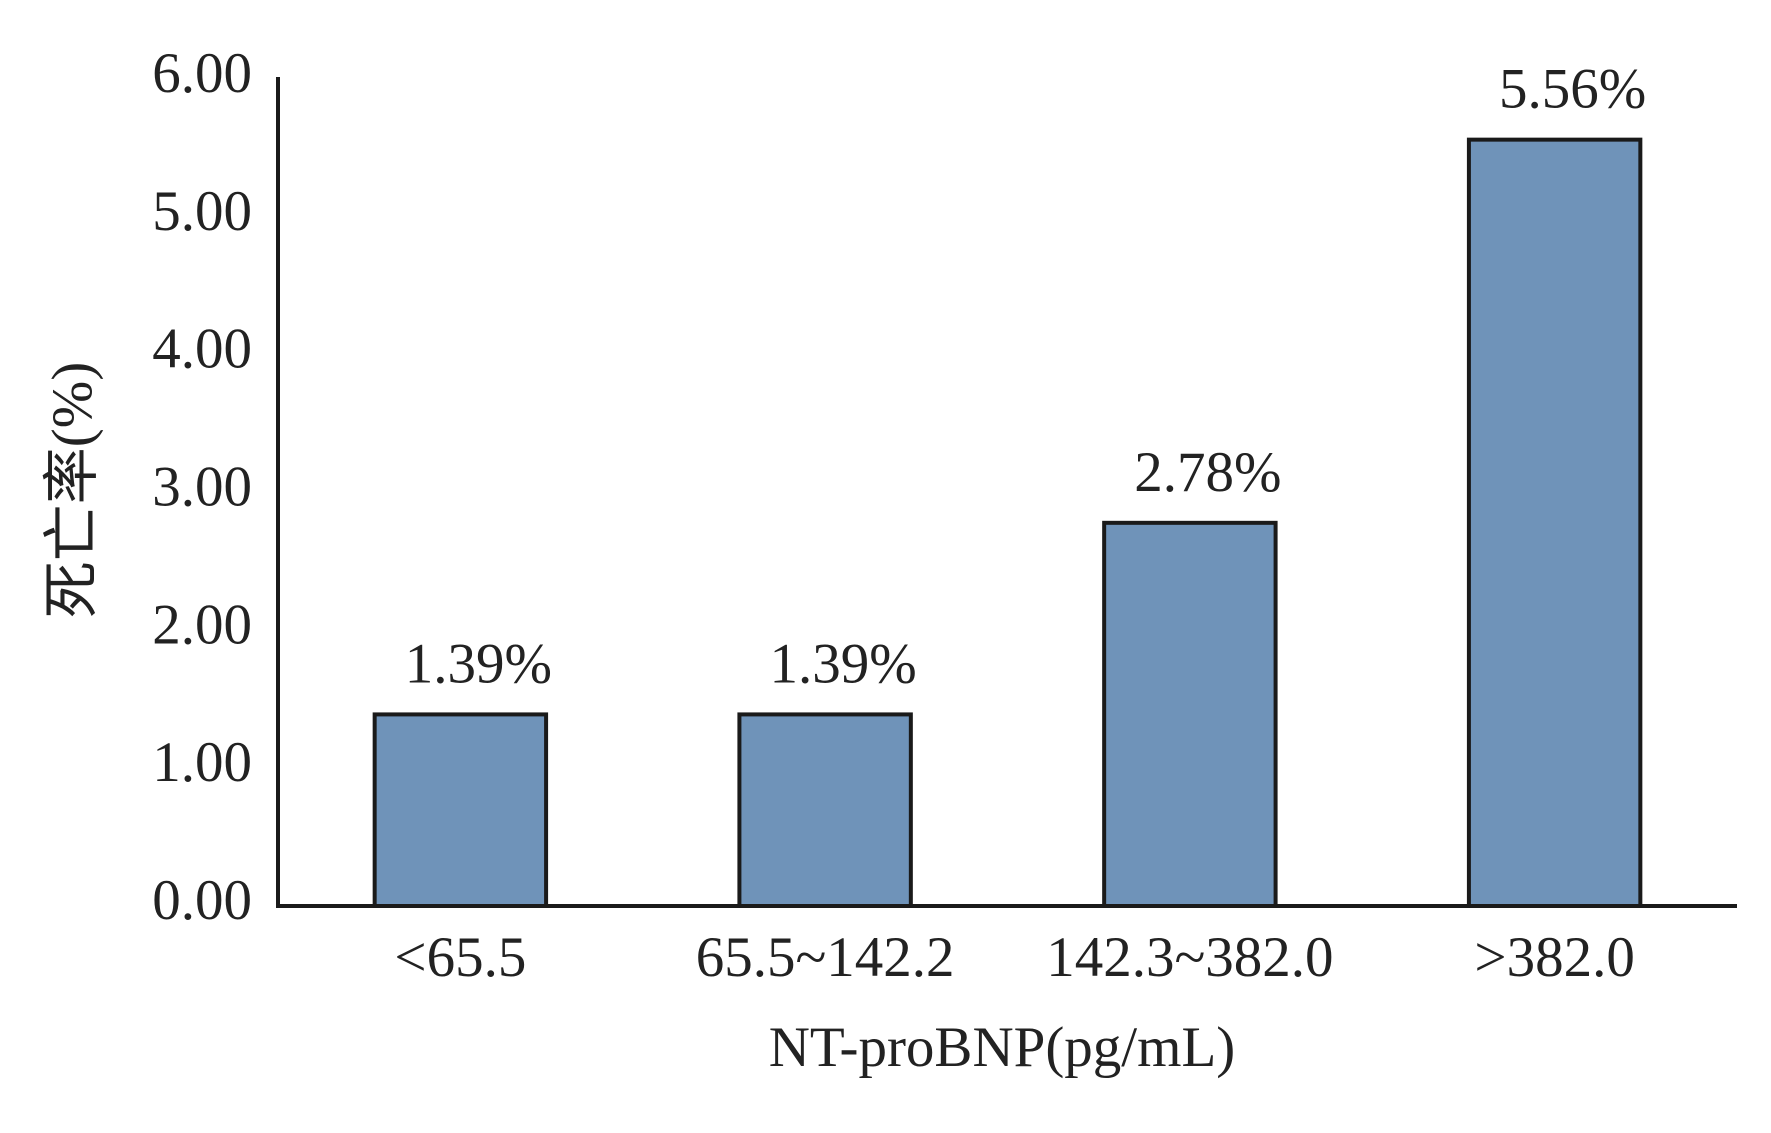 The width and height of the screenshot is (1771, 1133). I want to click on y-axis-label: 死亡率(%), so click(72, 490).